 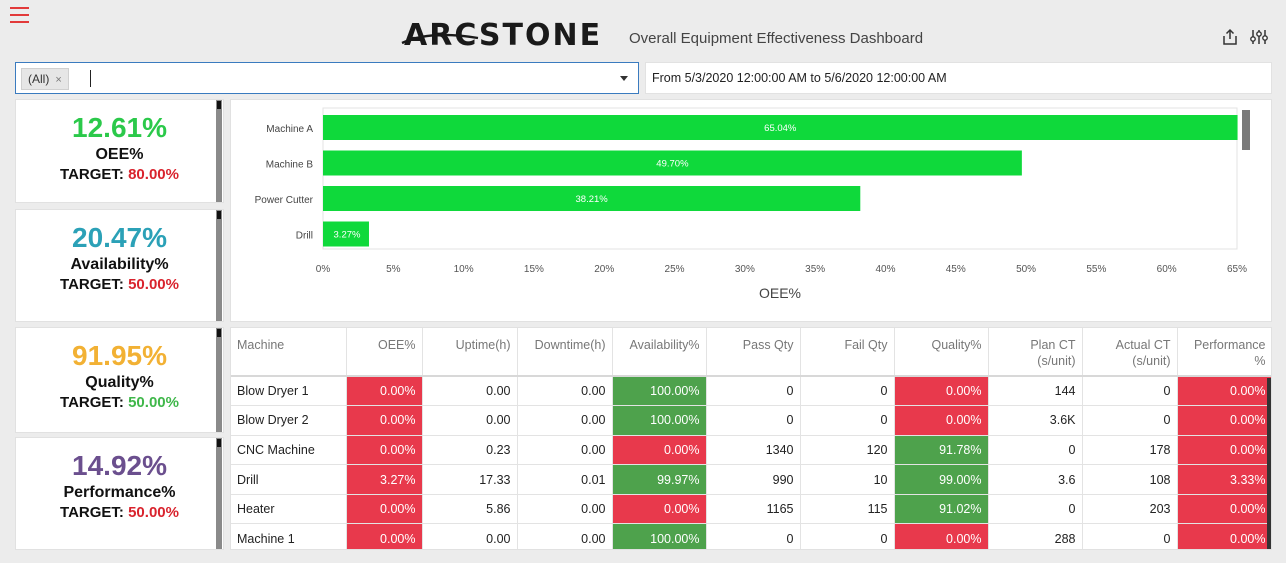 I want to click on share-icon, so click(x=1230, y=37).